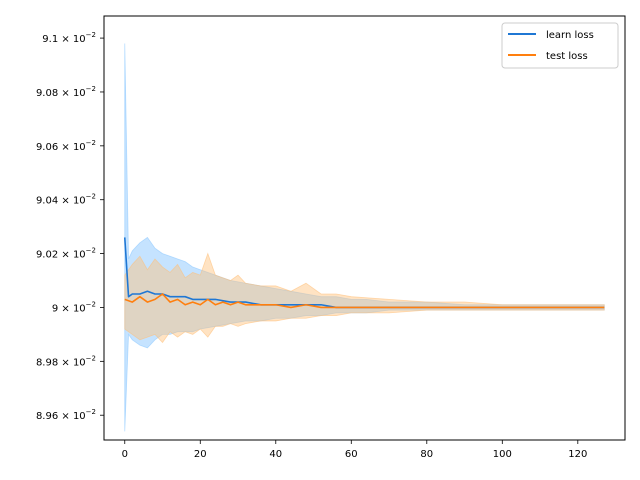 Image resolution: width=640 pixels, height=480 pixels. I want to click on legend-label-test-loss: test loss, so click(567, 56).